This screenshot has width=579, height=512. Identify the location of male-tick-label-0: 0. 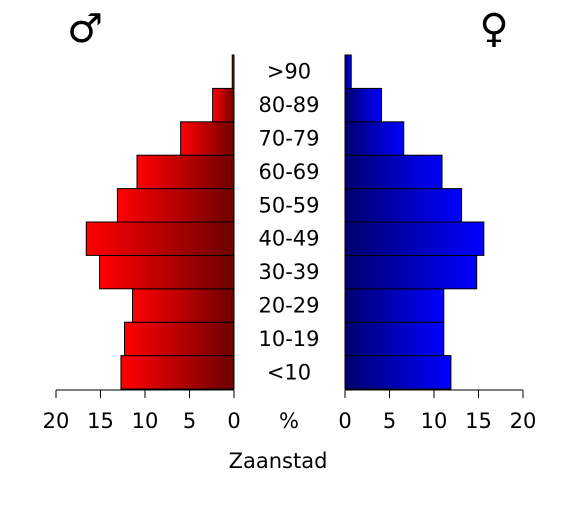
(233, 421).